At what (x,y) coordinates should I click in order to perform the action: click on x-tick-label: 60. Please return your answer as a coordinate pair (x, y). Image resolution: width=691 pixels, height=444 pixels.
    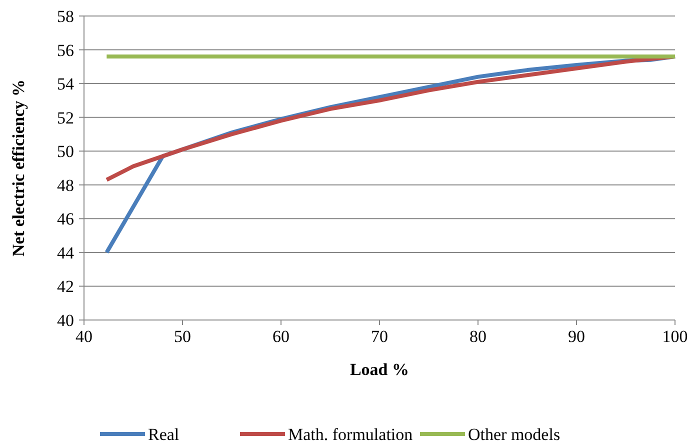
    Looking at the image, I should click on (281, 336).